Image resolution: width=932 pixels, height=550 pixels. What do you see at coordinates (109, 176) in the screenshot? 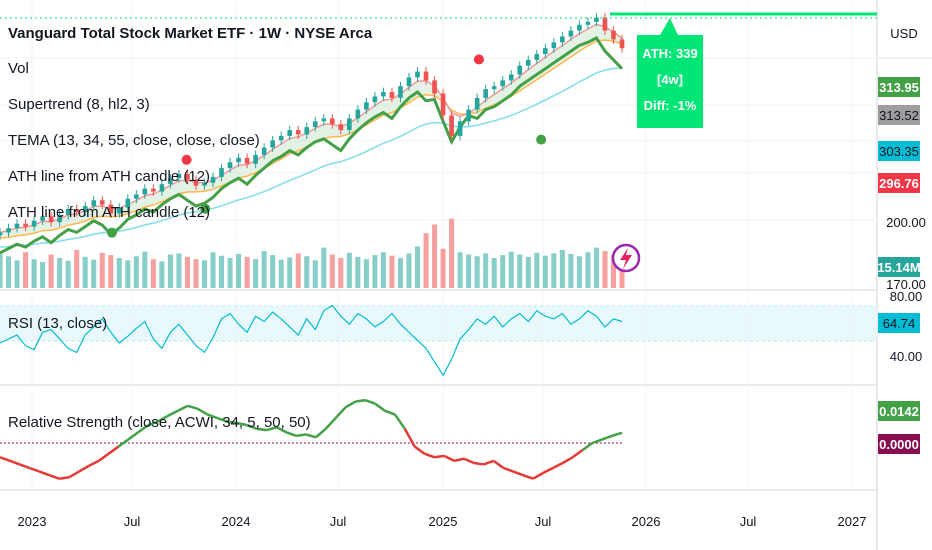
I see `legend-ath-line-1: ATH line from ATH candle (12)` at bounding box center [109, 176].